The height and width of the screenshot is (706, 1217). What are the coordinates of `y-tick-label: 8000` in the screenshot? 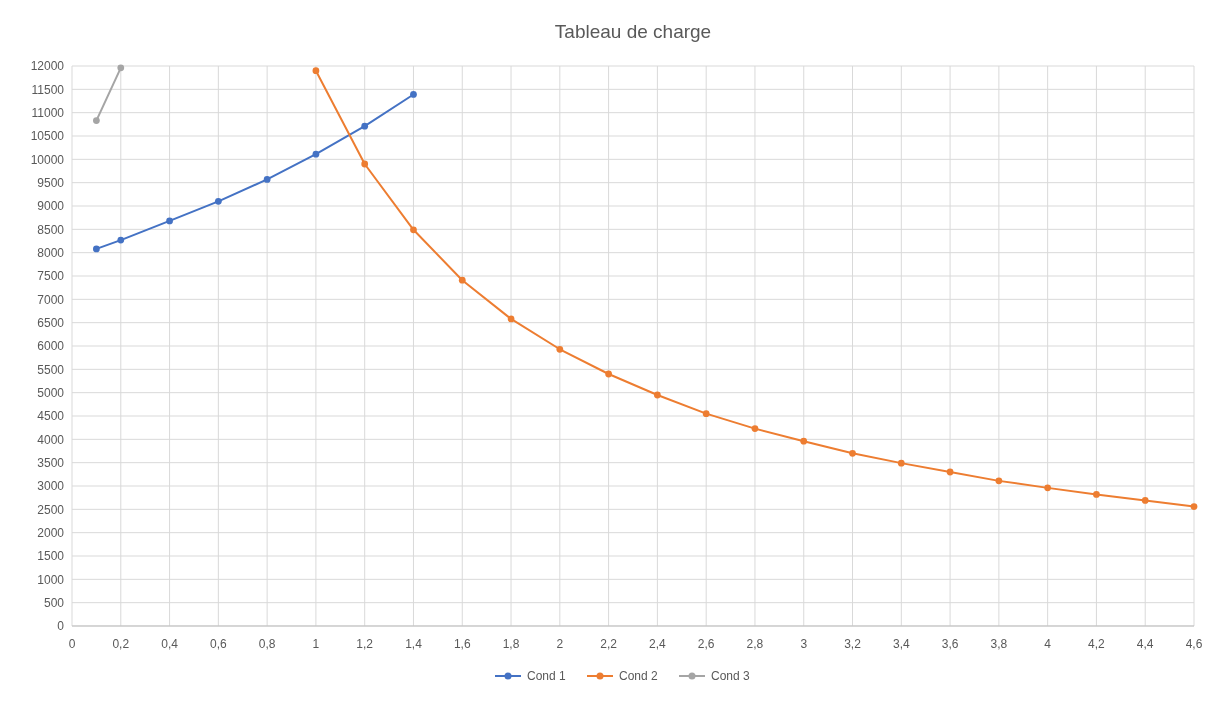 It's located at (51, 252).